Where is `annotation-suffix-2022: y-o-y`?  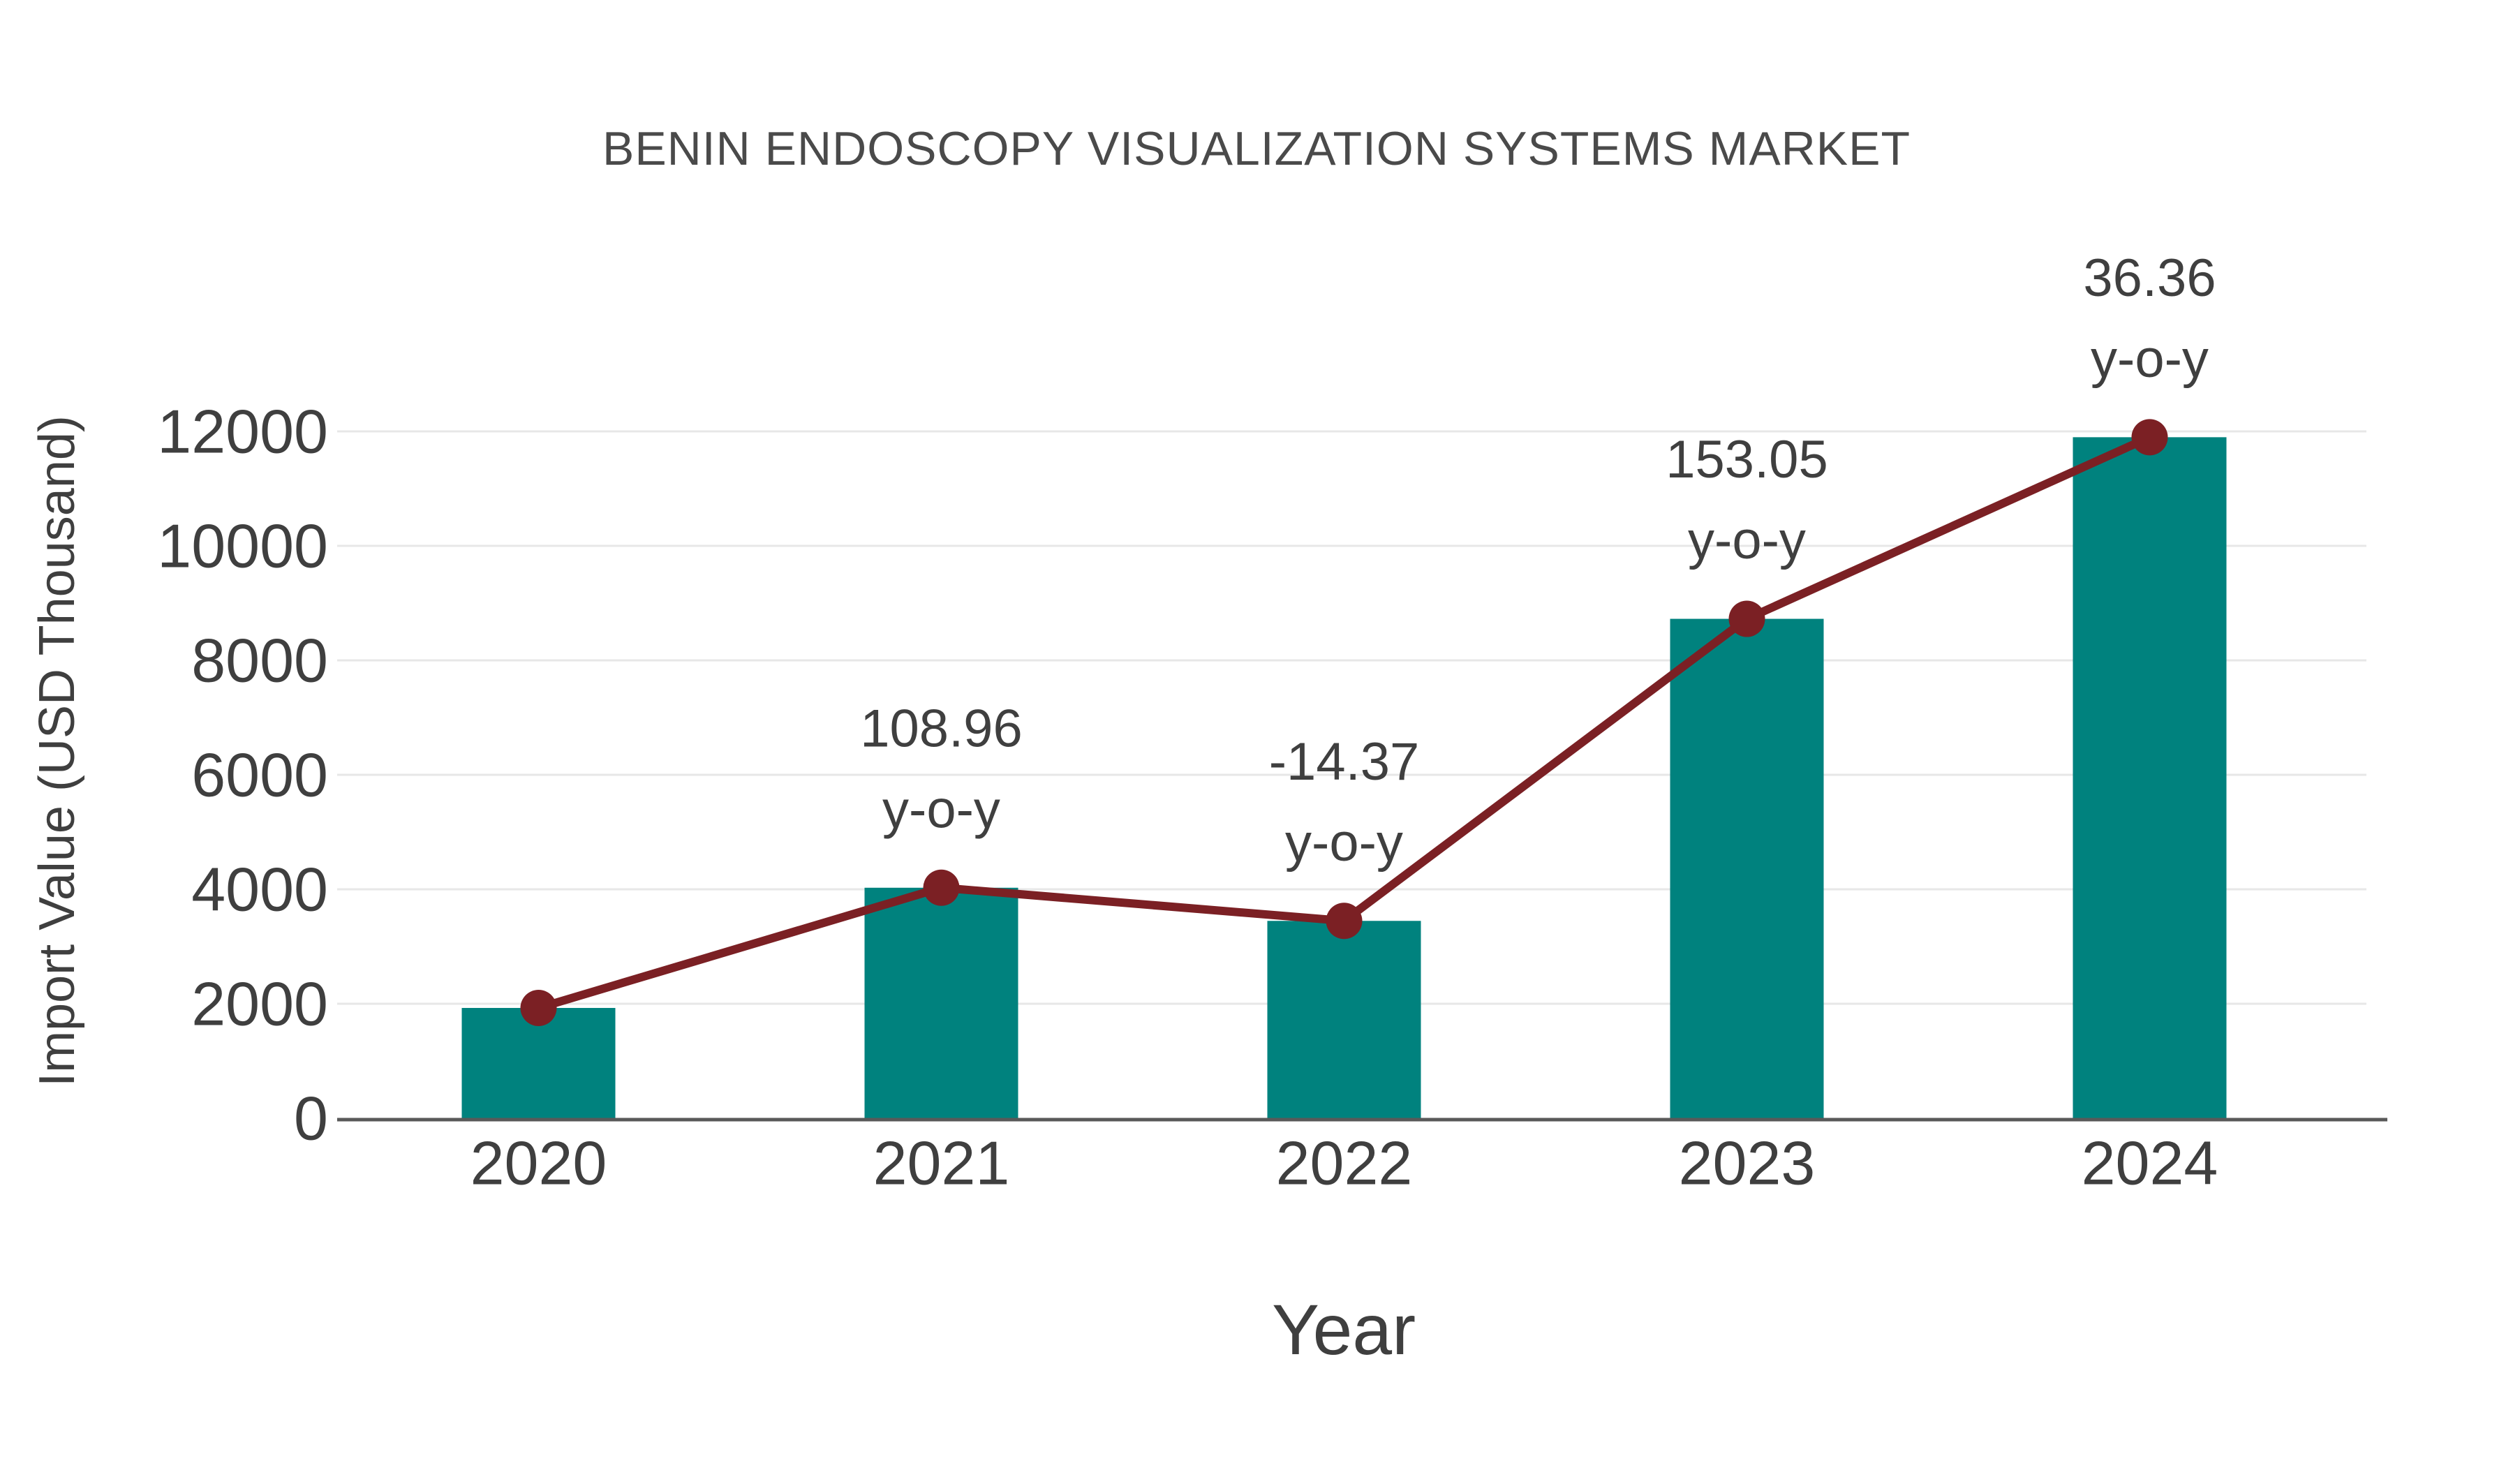
annotation-suffix-2022: y-o-y is located at coordinates (1344, 843).